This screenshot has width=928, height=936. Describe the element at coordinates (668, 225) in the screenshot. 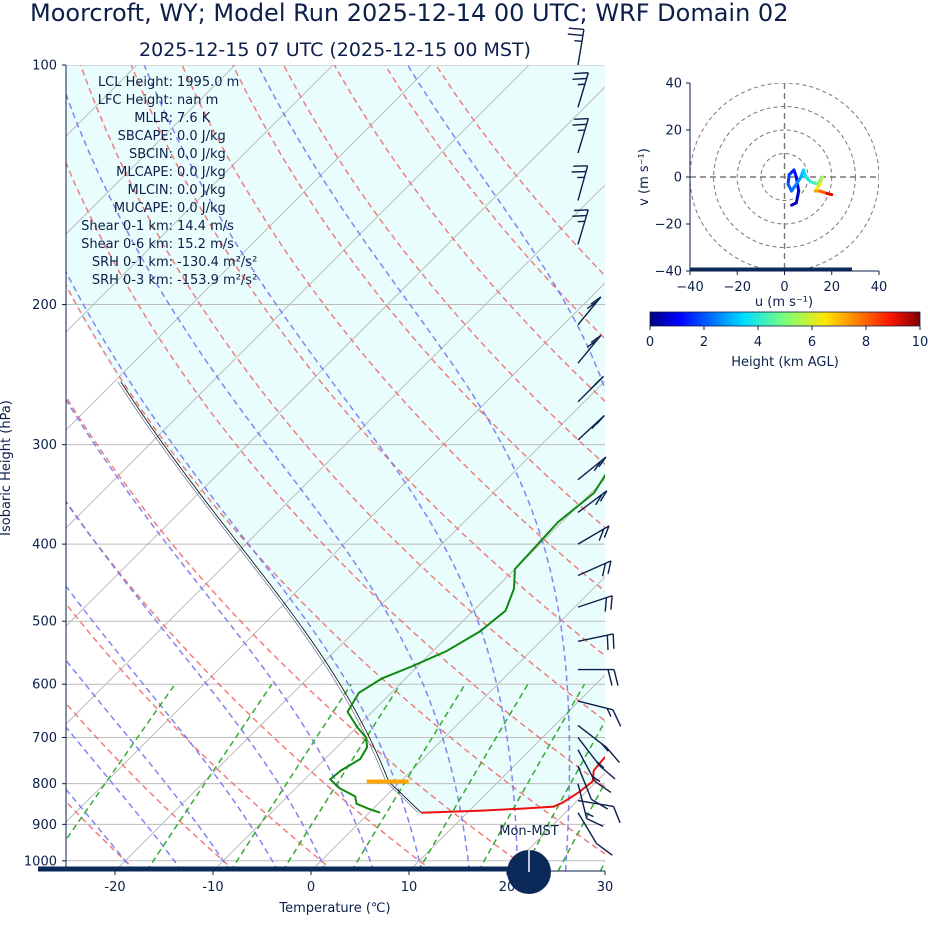

I see `hodo-y-tick-label: −20` at that location.